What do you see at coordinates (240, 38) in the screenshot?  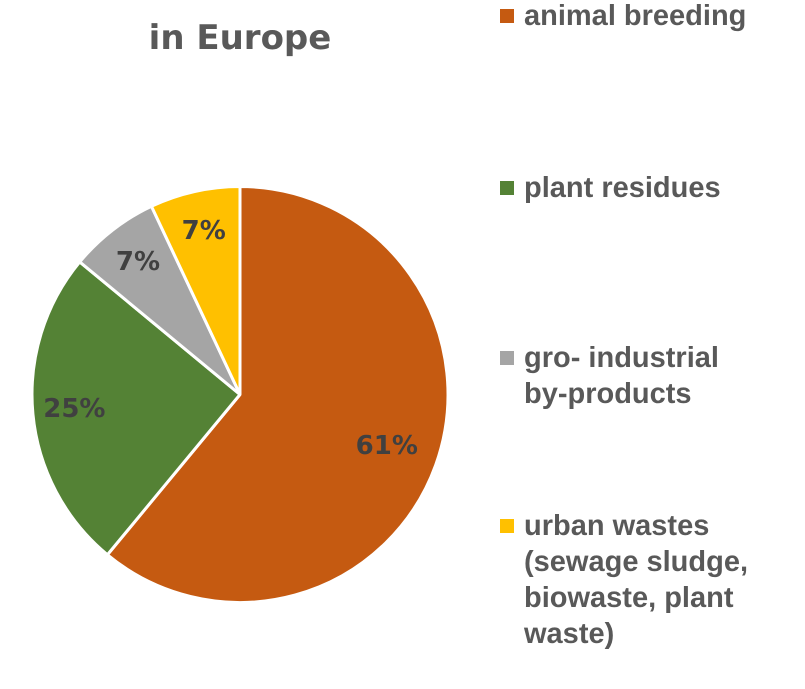 I see `chart-title: in Europe` at bounding box center [240, 38].